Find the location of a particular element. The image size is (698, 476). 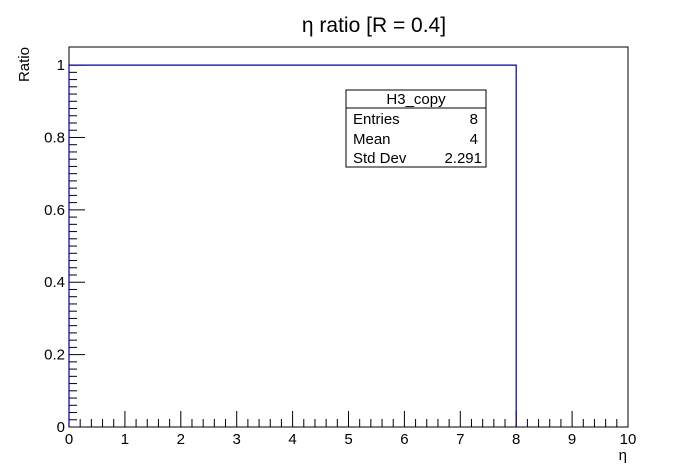

stats-entries-label: Entries is located at coordinates (376, 119).